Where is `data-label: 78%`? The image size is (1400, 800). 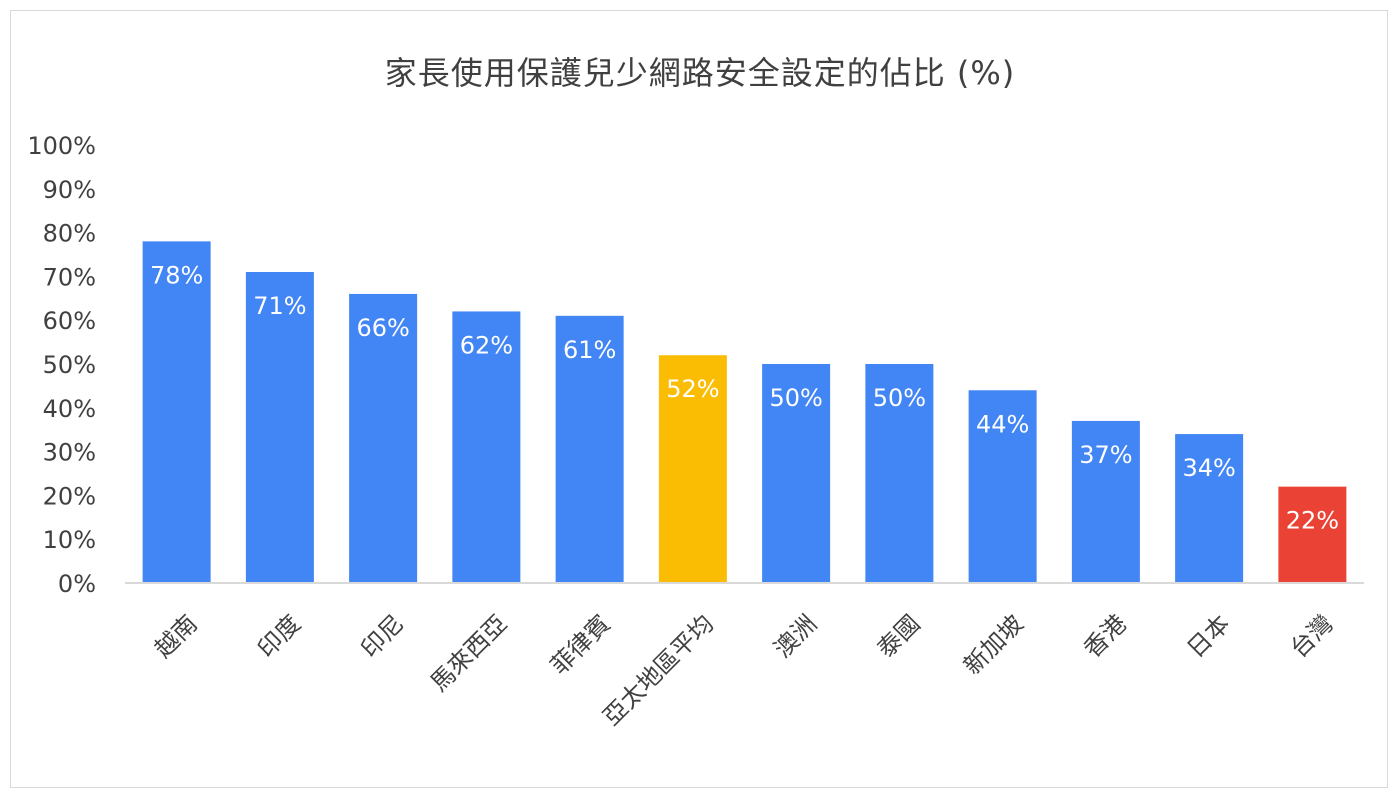
data-label: 78% is located at coordinates (176, 275).